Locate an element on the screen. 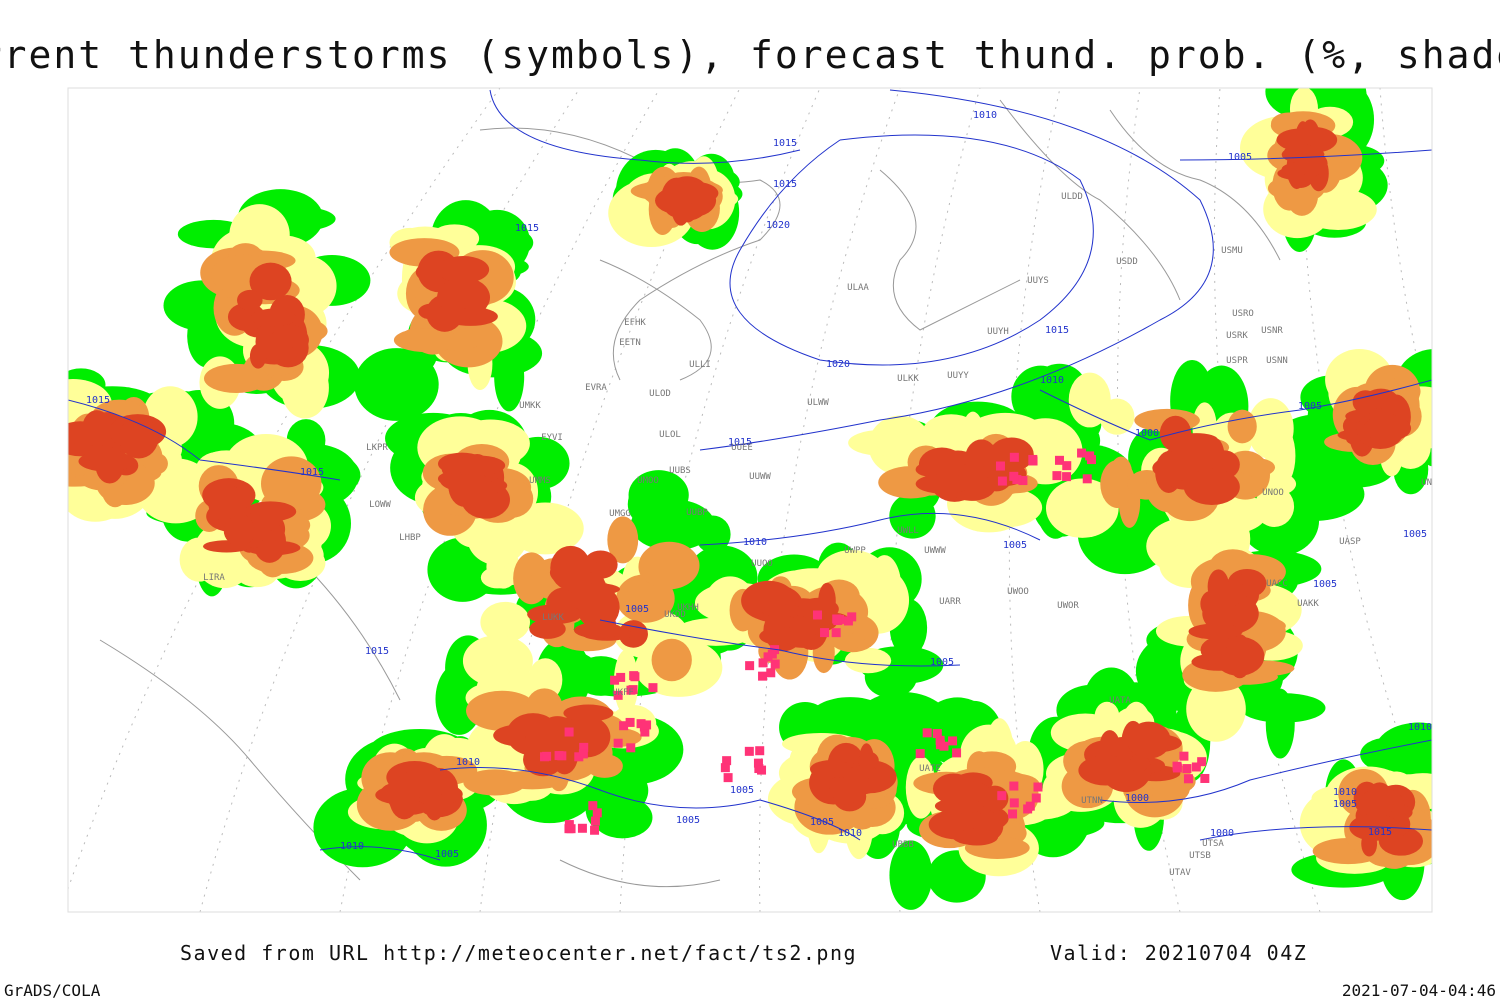 Image resolution: width=1500 pixels, height=1004 pixels. station-label: USNN is located at coordinates (1277, 361).